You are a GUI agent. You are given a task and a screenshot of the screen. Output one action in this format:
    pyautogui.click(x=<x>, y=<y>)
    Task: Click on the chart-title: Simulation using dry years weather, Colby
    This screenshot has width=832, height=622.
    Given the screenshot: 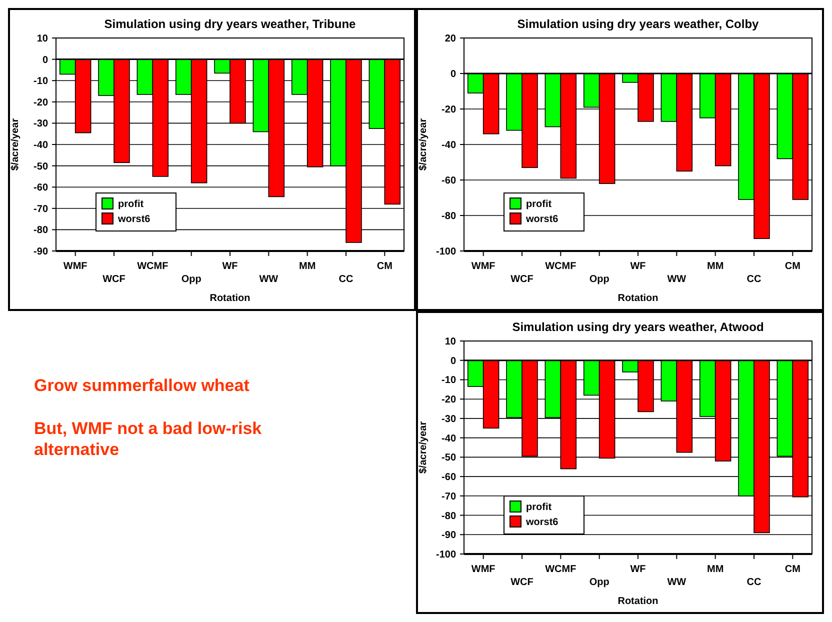 What is the action you would take?
    pyautogui.click(x=638, y=24)
    